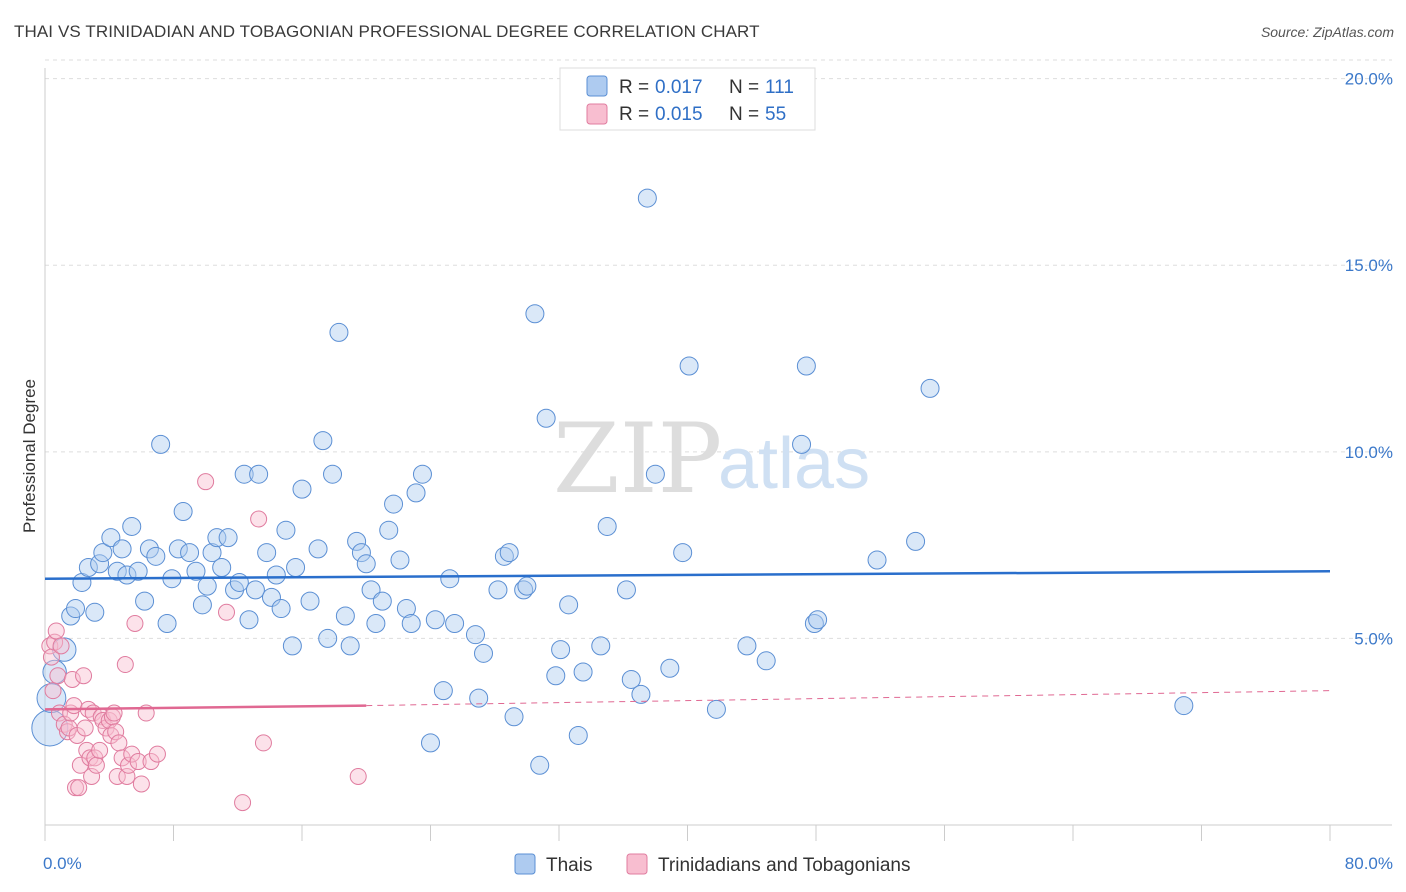 Image resolution: width=1406 pixels, height=892 pixels. Describe the element at coordinates (597, 86) in the screenshot. I see `legend-thai-swatch` at that location.